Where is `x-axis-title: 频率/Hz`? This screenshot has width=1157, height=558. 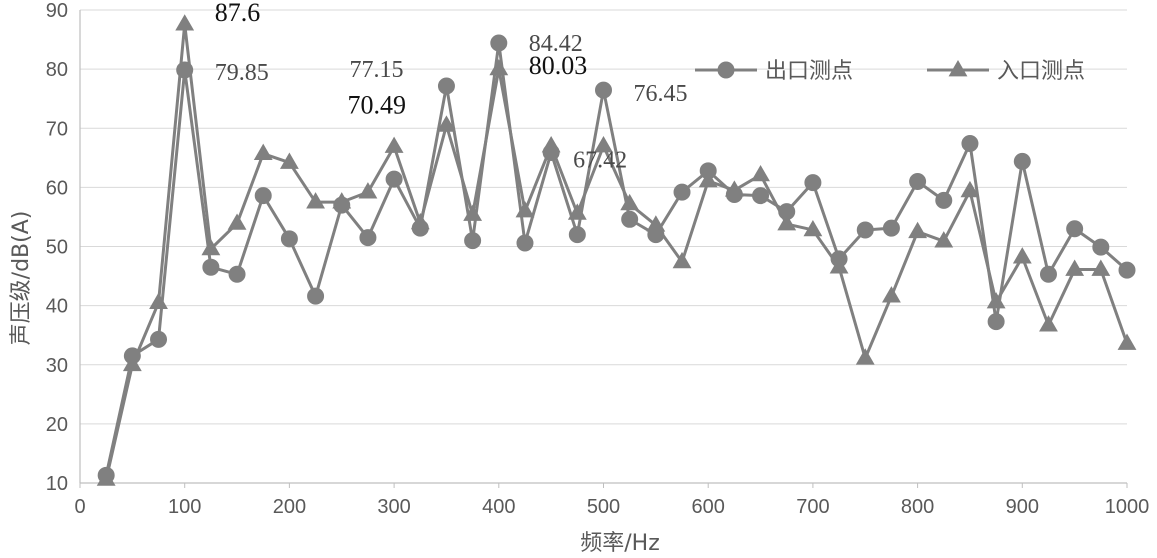 x-axis-title: 频率/Hz is located at coordinates (620, 543).